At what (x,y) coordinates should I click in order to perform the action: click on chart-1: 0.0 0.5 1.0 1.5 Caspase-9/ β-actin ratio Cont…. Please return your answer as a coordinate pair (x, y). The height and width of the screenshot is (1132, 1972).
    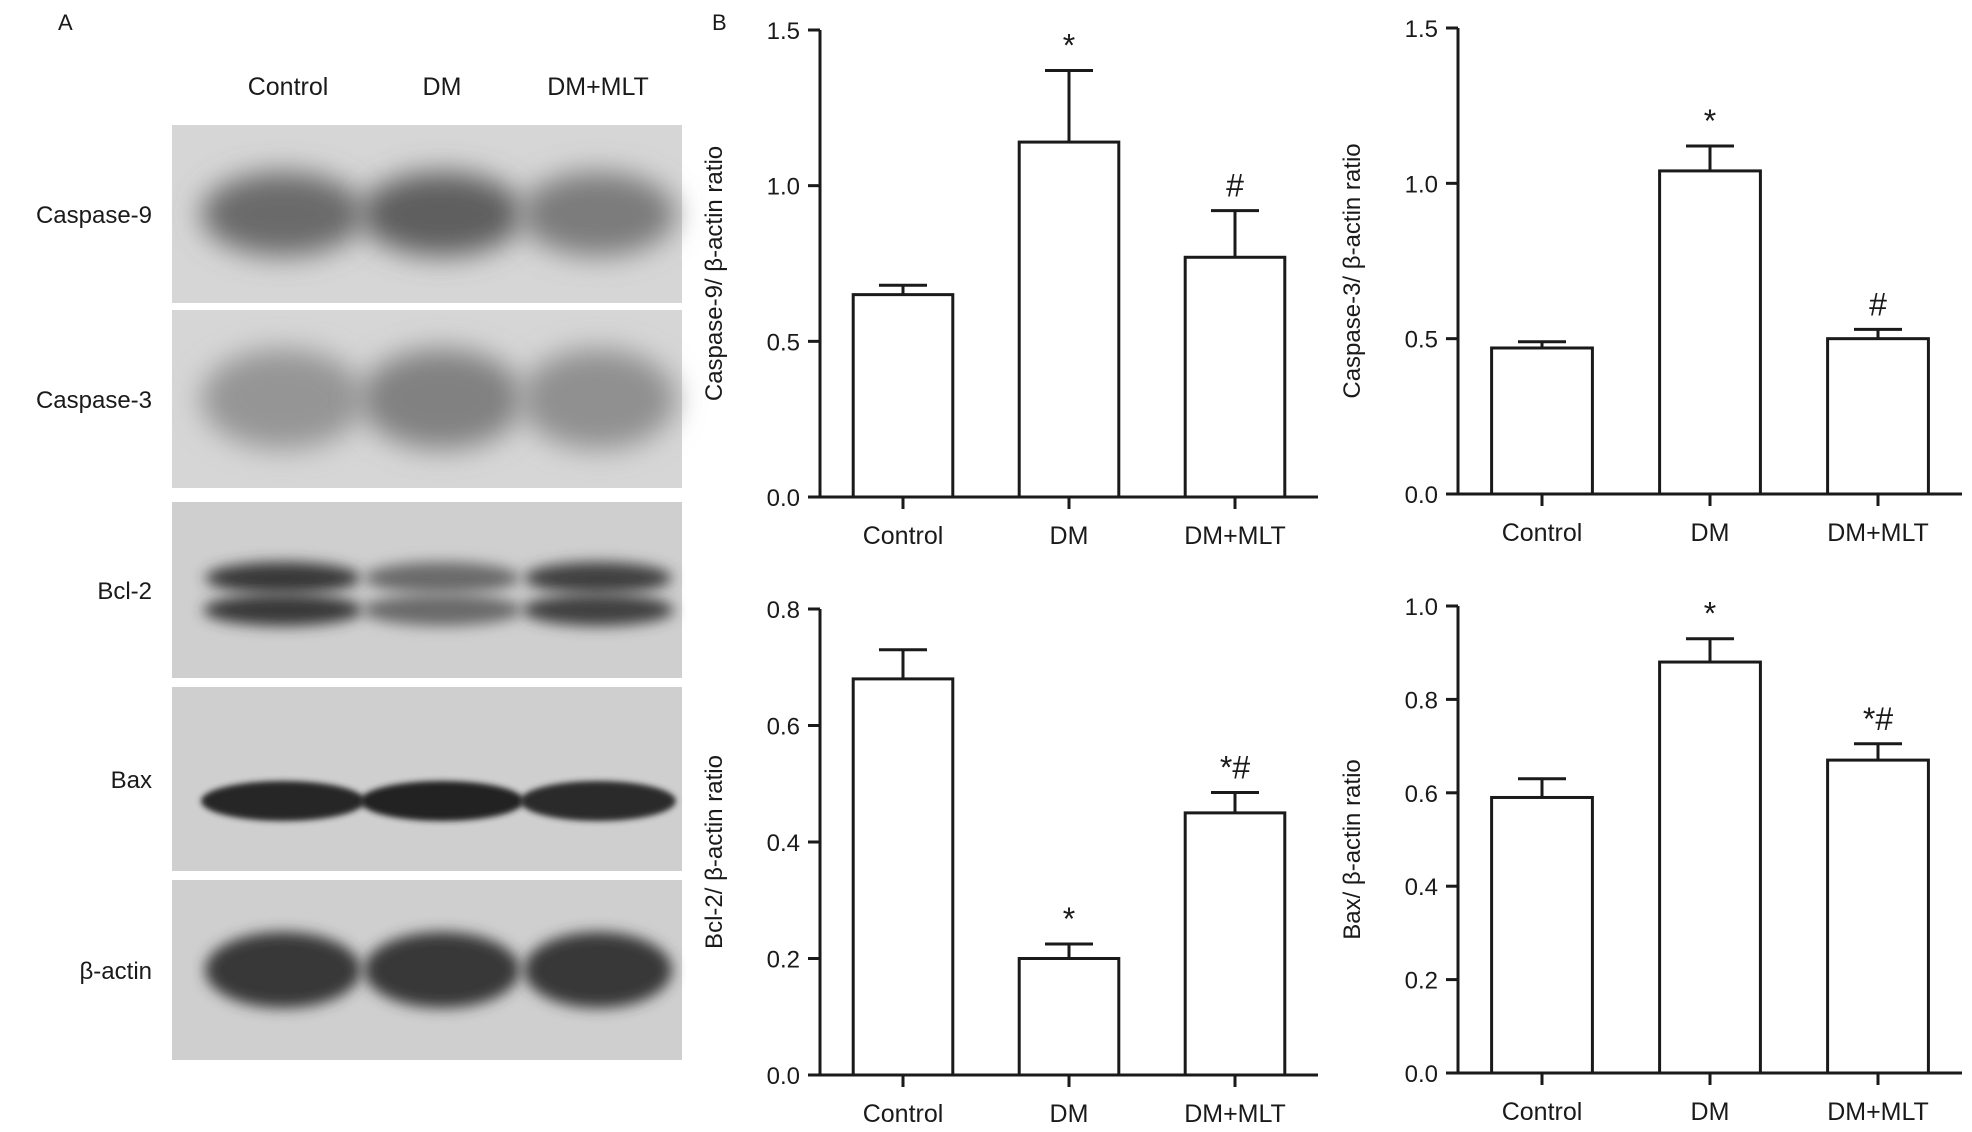
    Looking at the image, I should click on (1009, 284).